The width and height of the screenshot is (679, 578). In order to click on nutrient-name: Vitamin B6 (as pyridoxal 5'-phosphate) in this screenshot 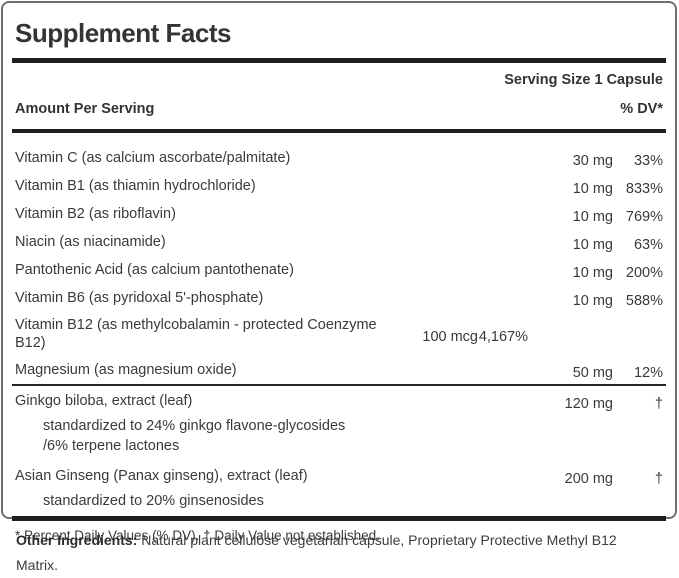, I will do `click(139, 298)`.